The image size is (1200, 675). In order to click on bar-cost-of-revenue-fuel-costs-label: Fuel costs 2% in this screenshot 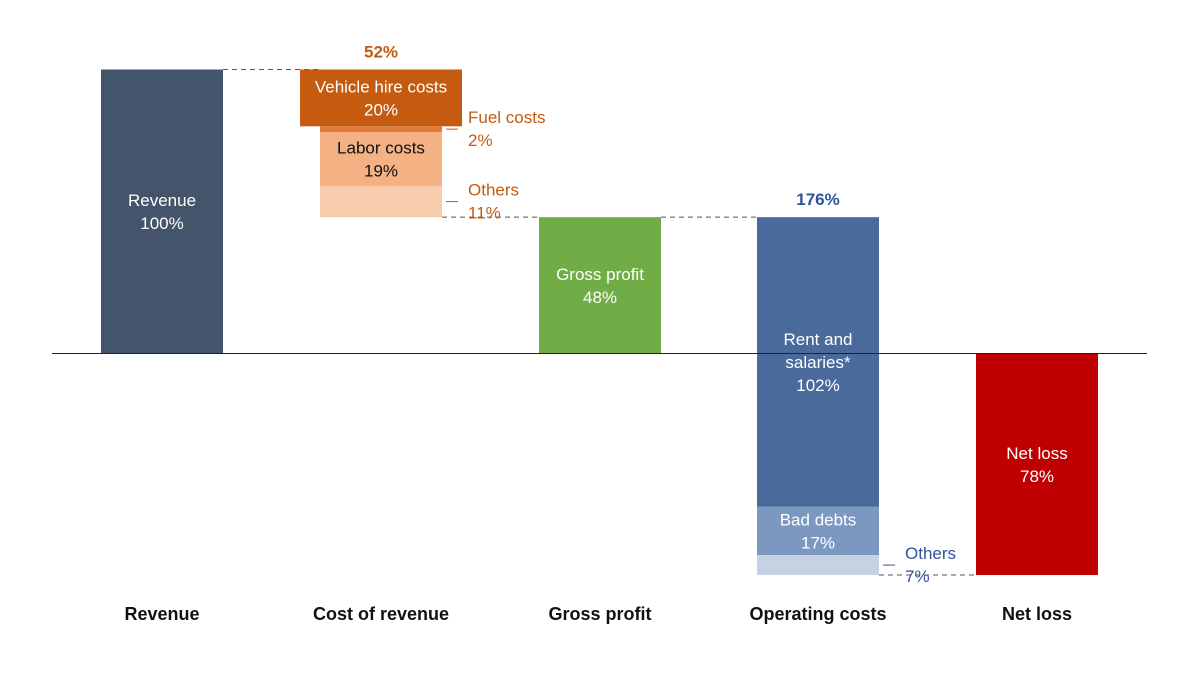, I will do `click(506, 129)`.